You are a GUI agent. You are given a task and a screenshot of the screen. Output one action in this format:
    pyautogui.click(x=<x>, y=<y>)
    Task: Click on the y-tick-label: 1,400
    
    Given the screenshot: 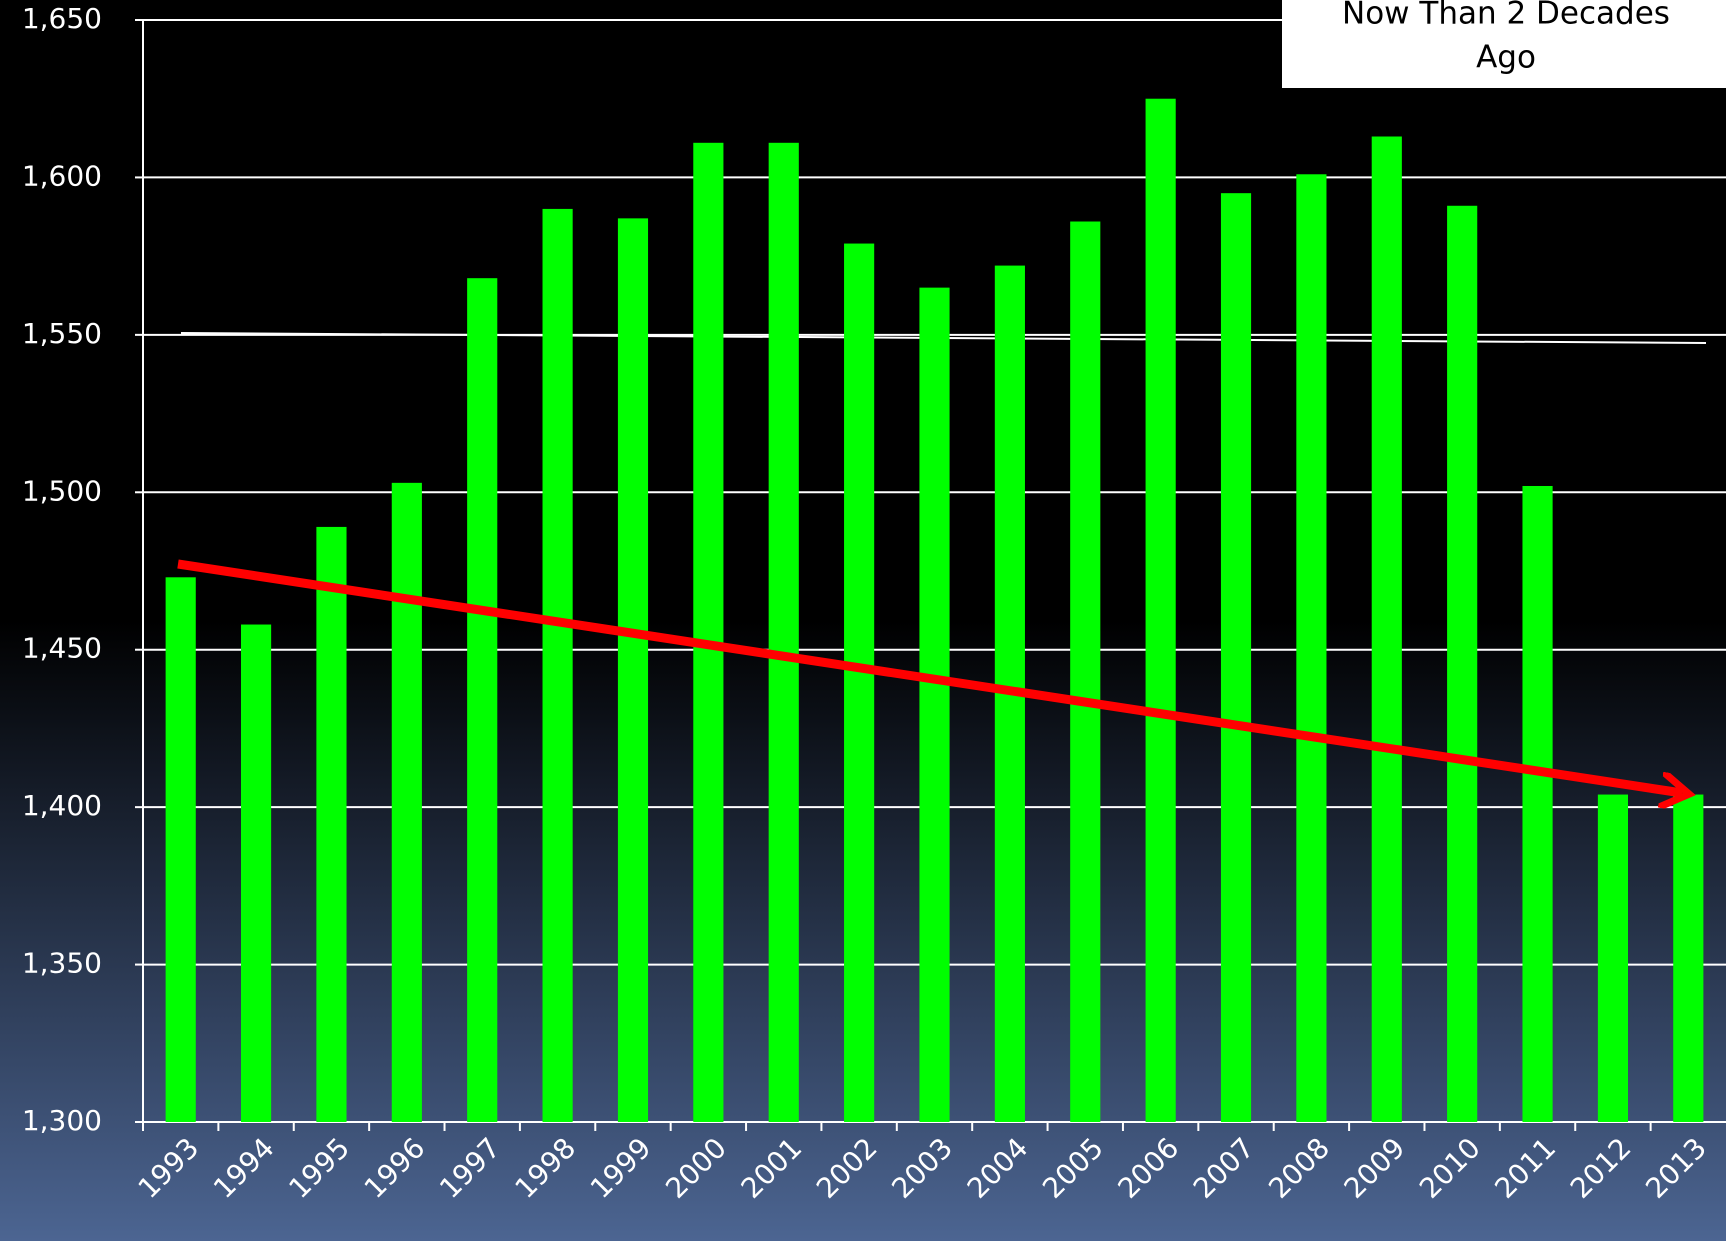 What is the action you would take?
    pyautogui.click(x=62, y=805)
    